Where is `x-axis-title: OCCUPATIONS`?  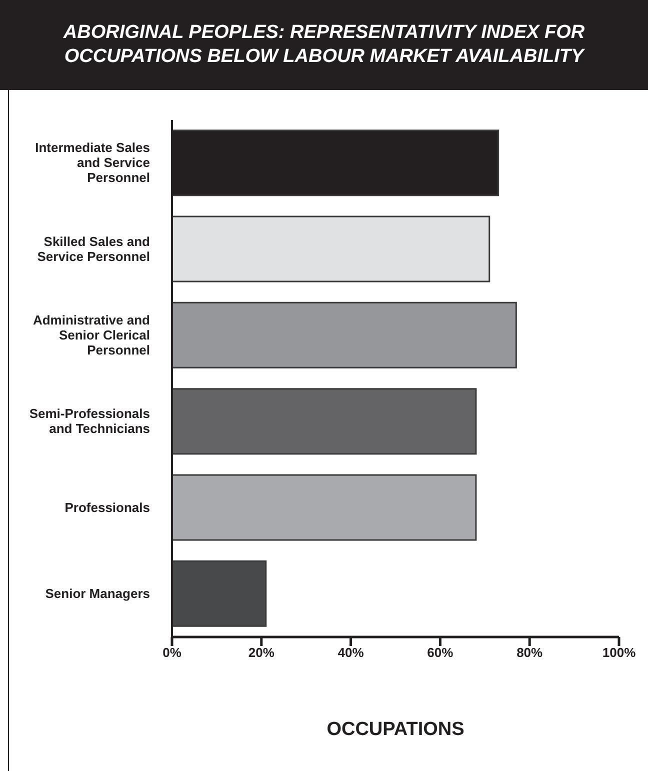 x-axis-title: OCCUPATIONS is located at coordinates (395, 729).